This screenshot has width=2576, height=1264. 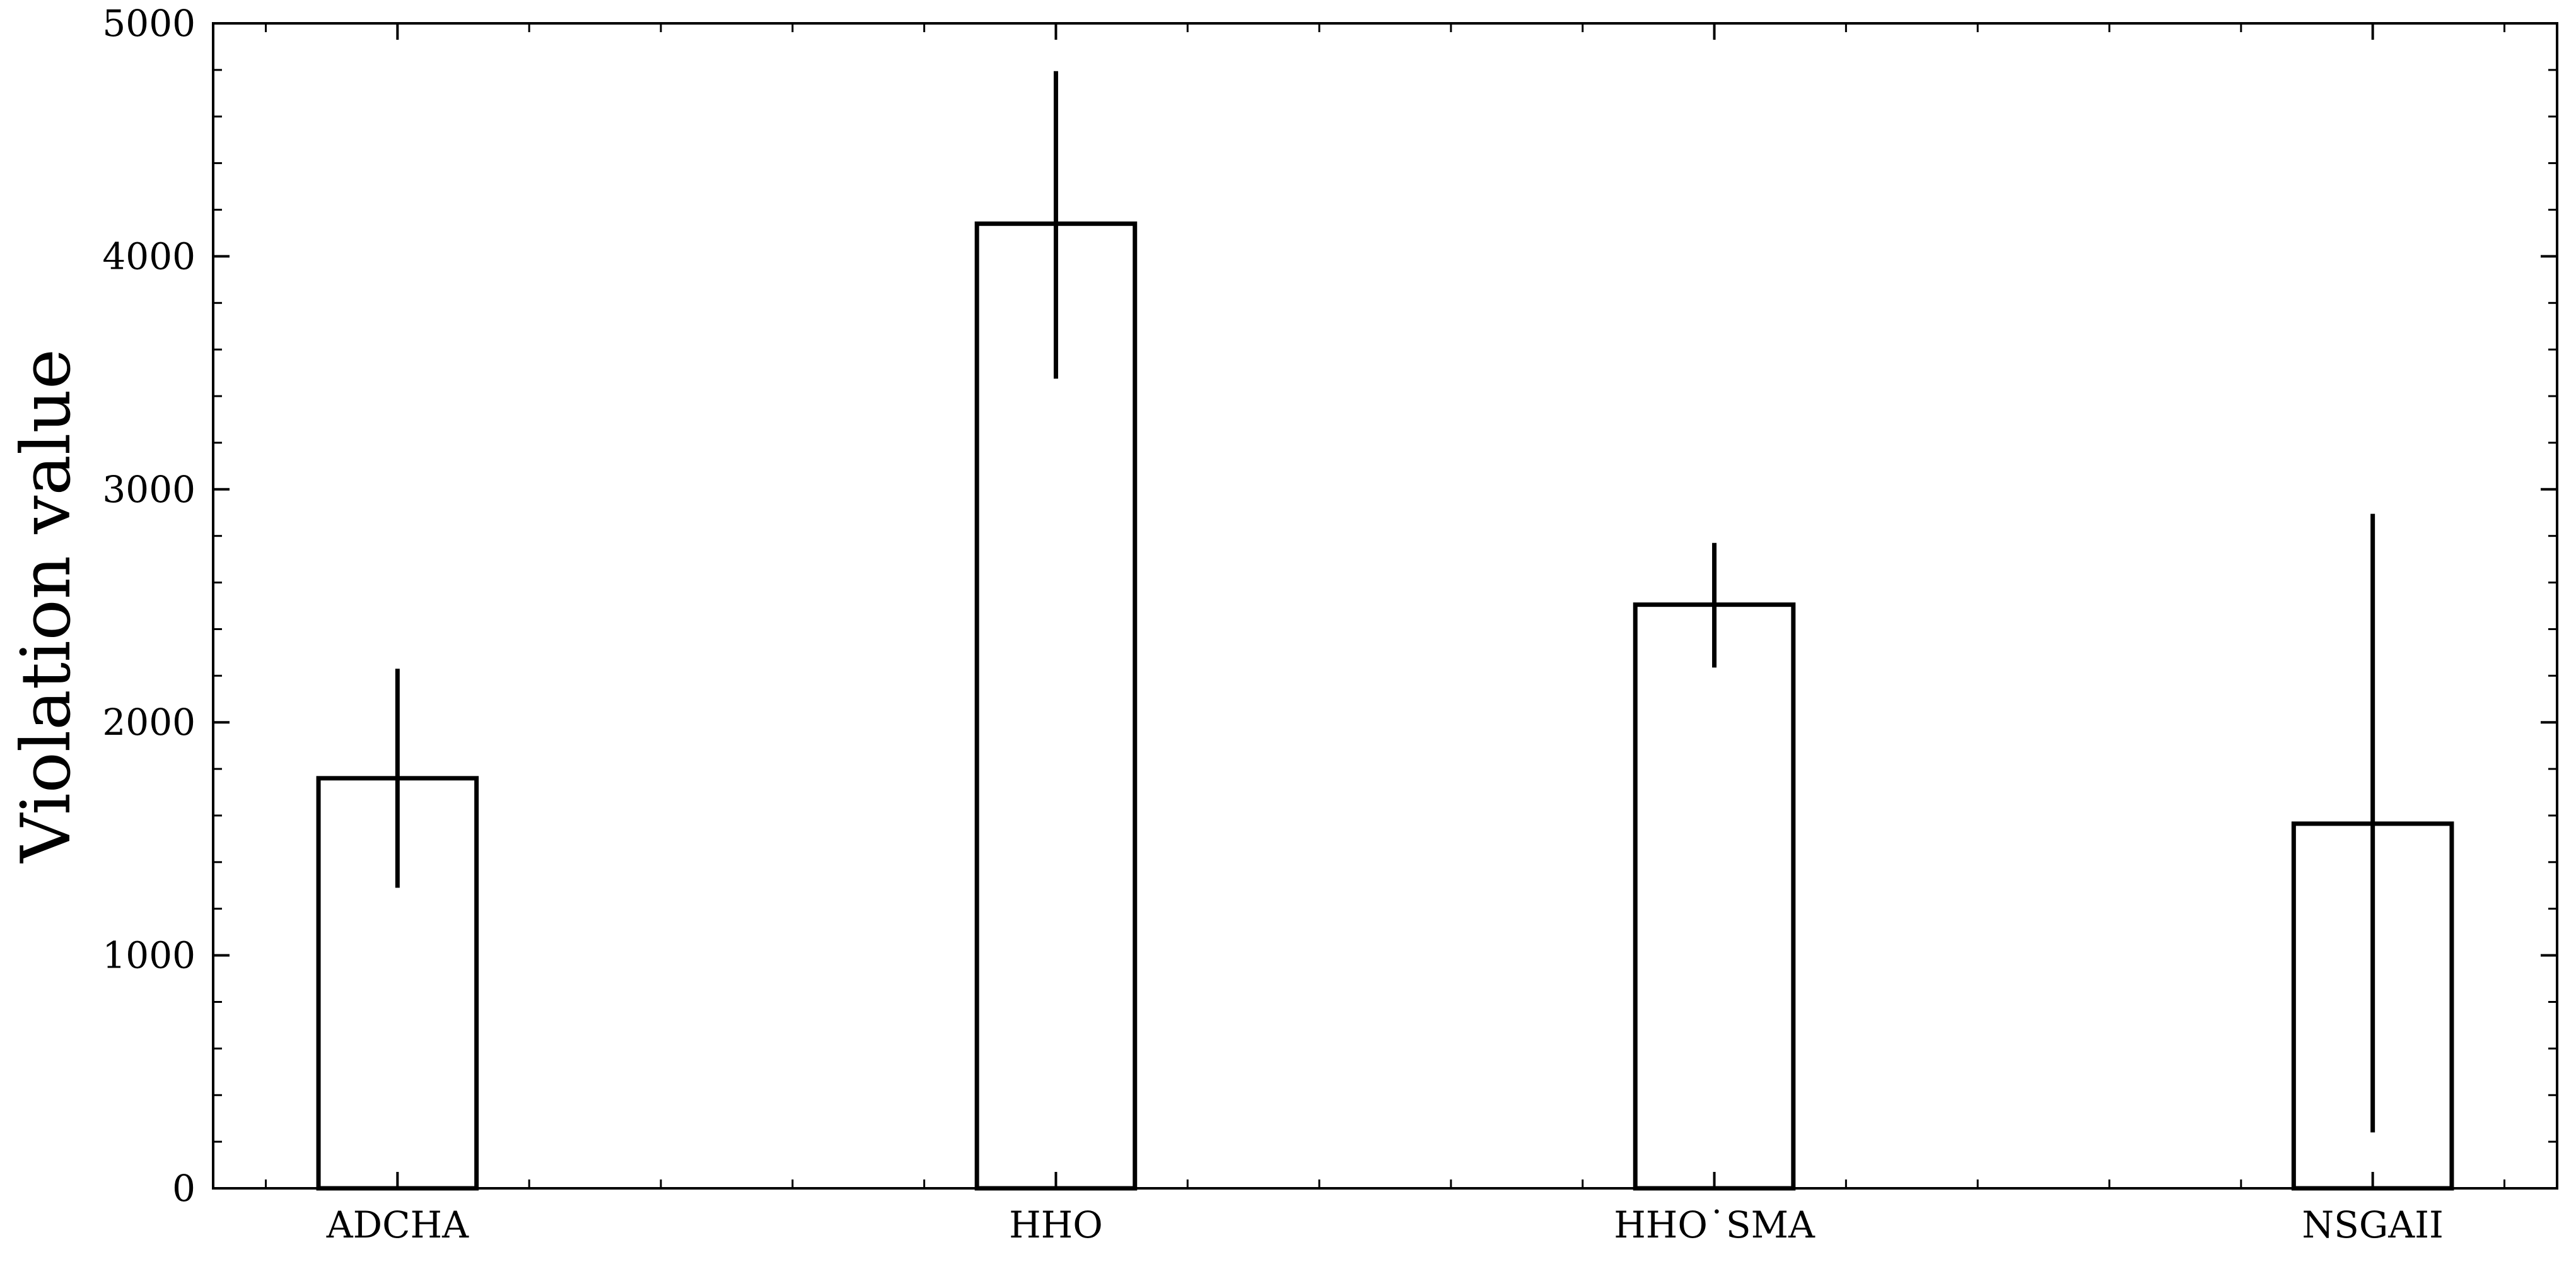 I want to click on y-tick-label-1: 1000, so click(x=149, y=955).